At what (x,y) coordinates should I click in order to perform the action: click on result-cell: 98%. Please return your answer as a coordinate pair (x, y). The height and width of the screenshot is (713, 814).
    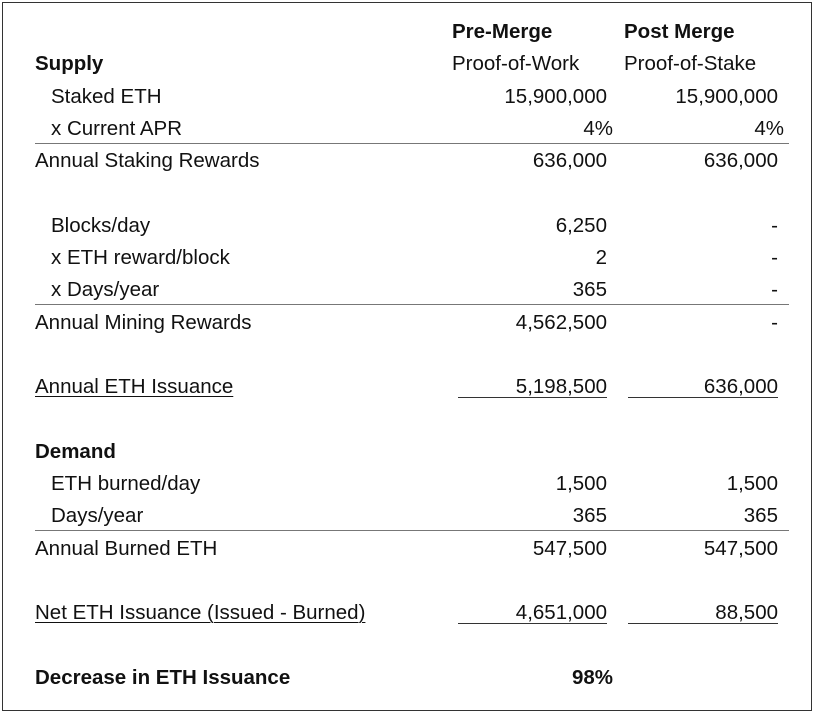
    Looking at the image, I should click on (592, 677).